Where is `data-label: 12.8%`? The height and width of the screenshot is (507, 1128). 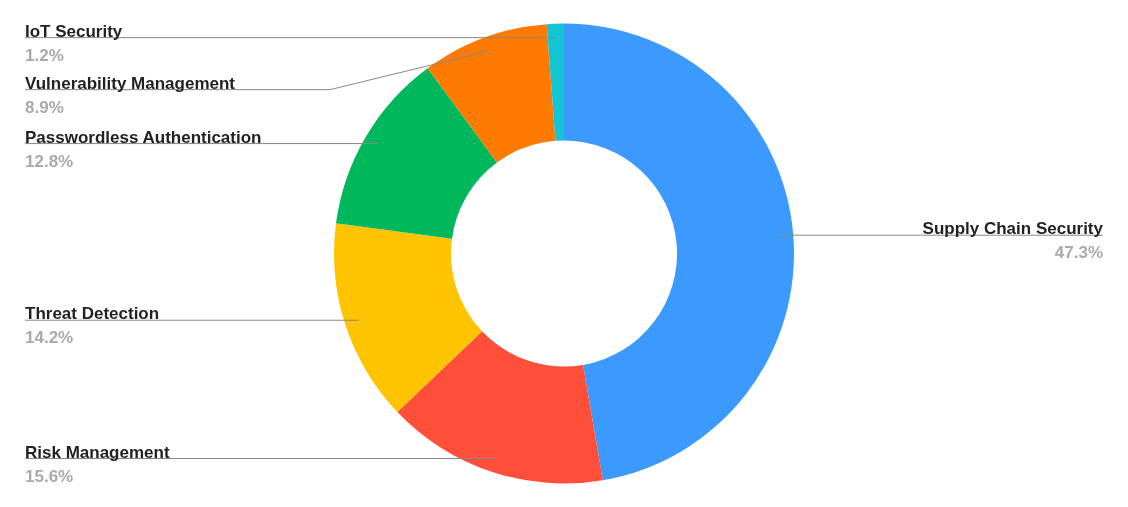 data-label: 12.8% is located at coordinates (49, 161).